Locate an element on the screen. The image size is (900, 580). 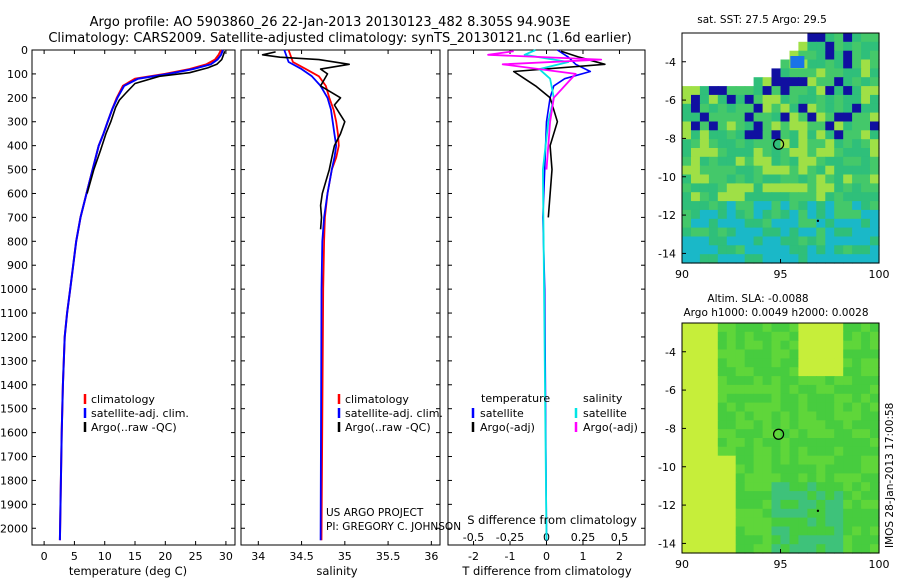
map-cell-marker is located at coordinates (797, 62).